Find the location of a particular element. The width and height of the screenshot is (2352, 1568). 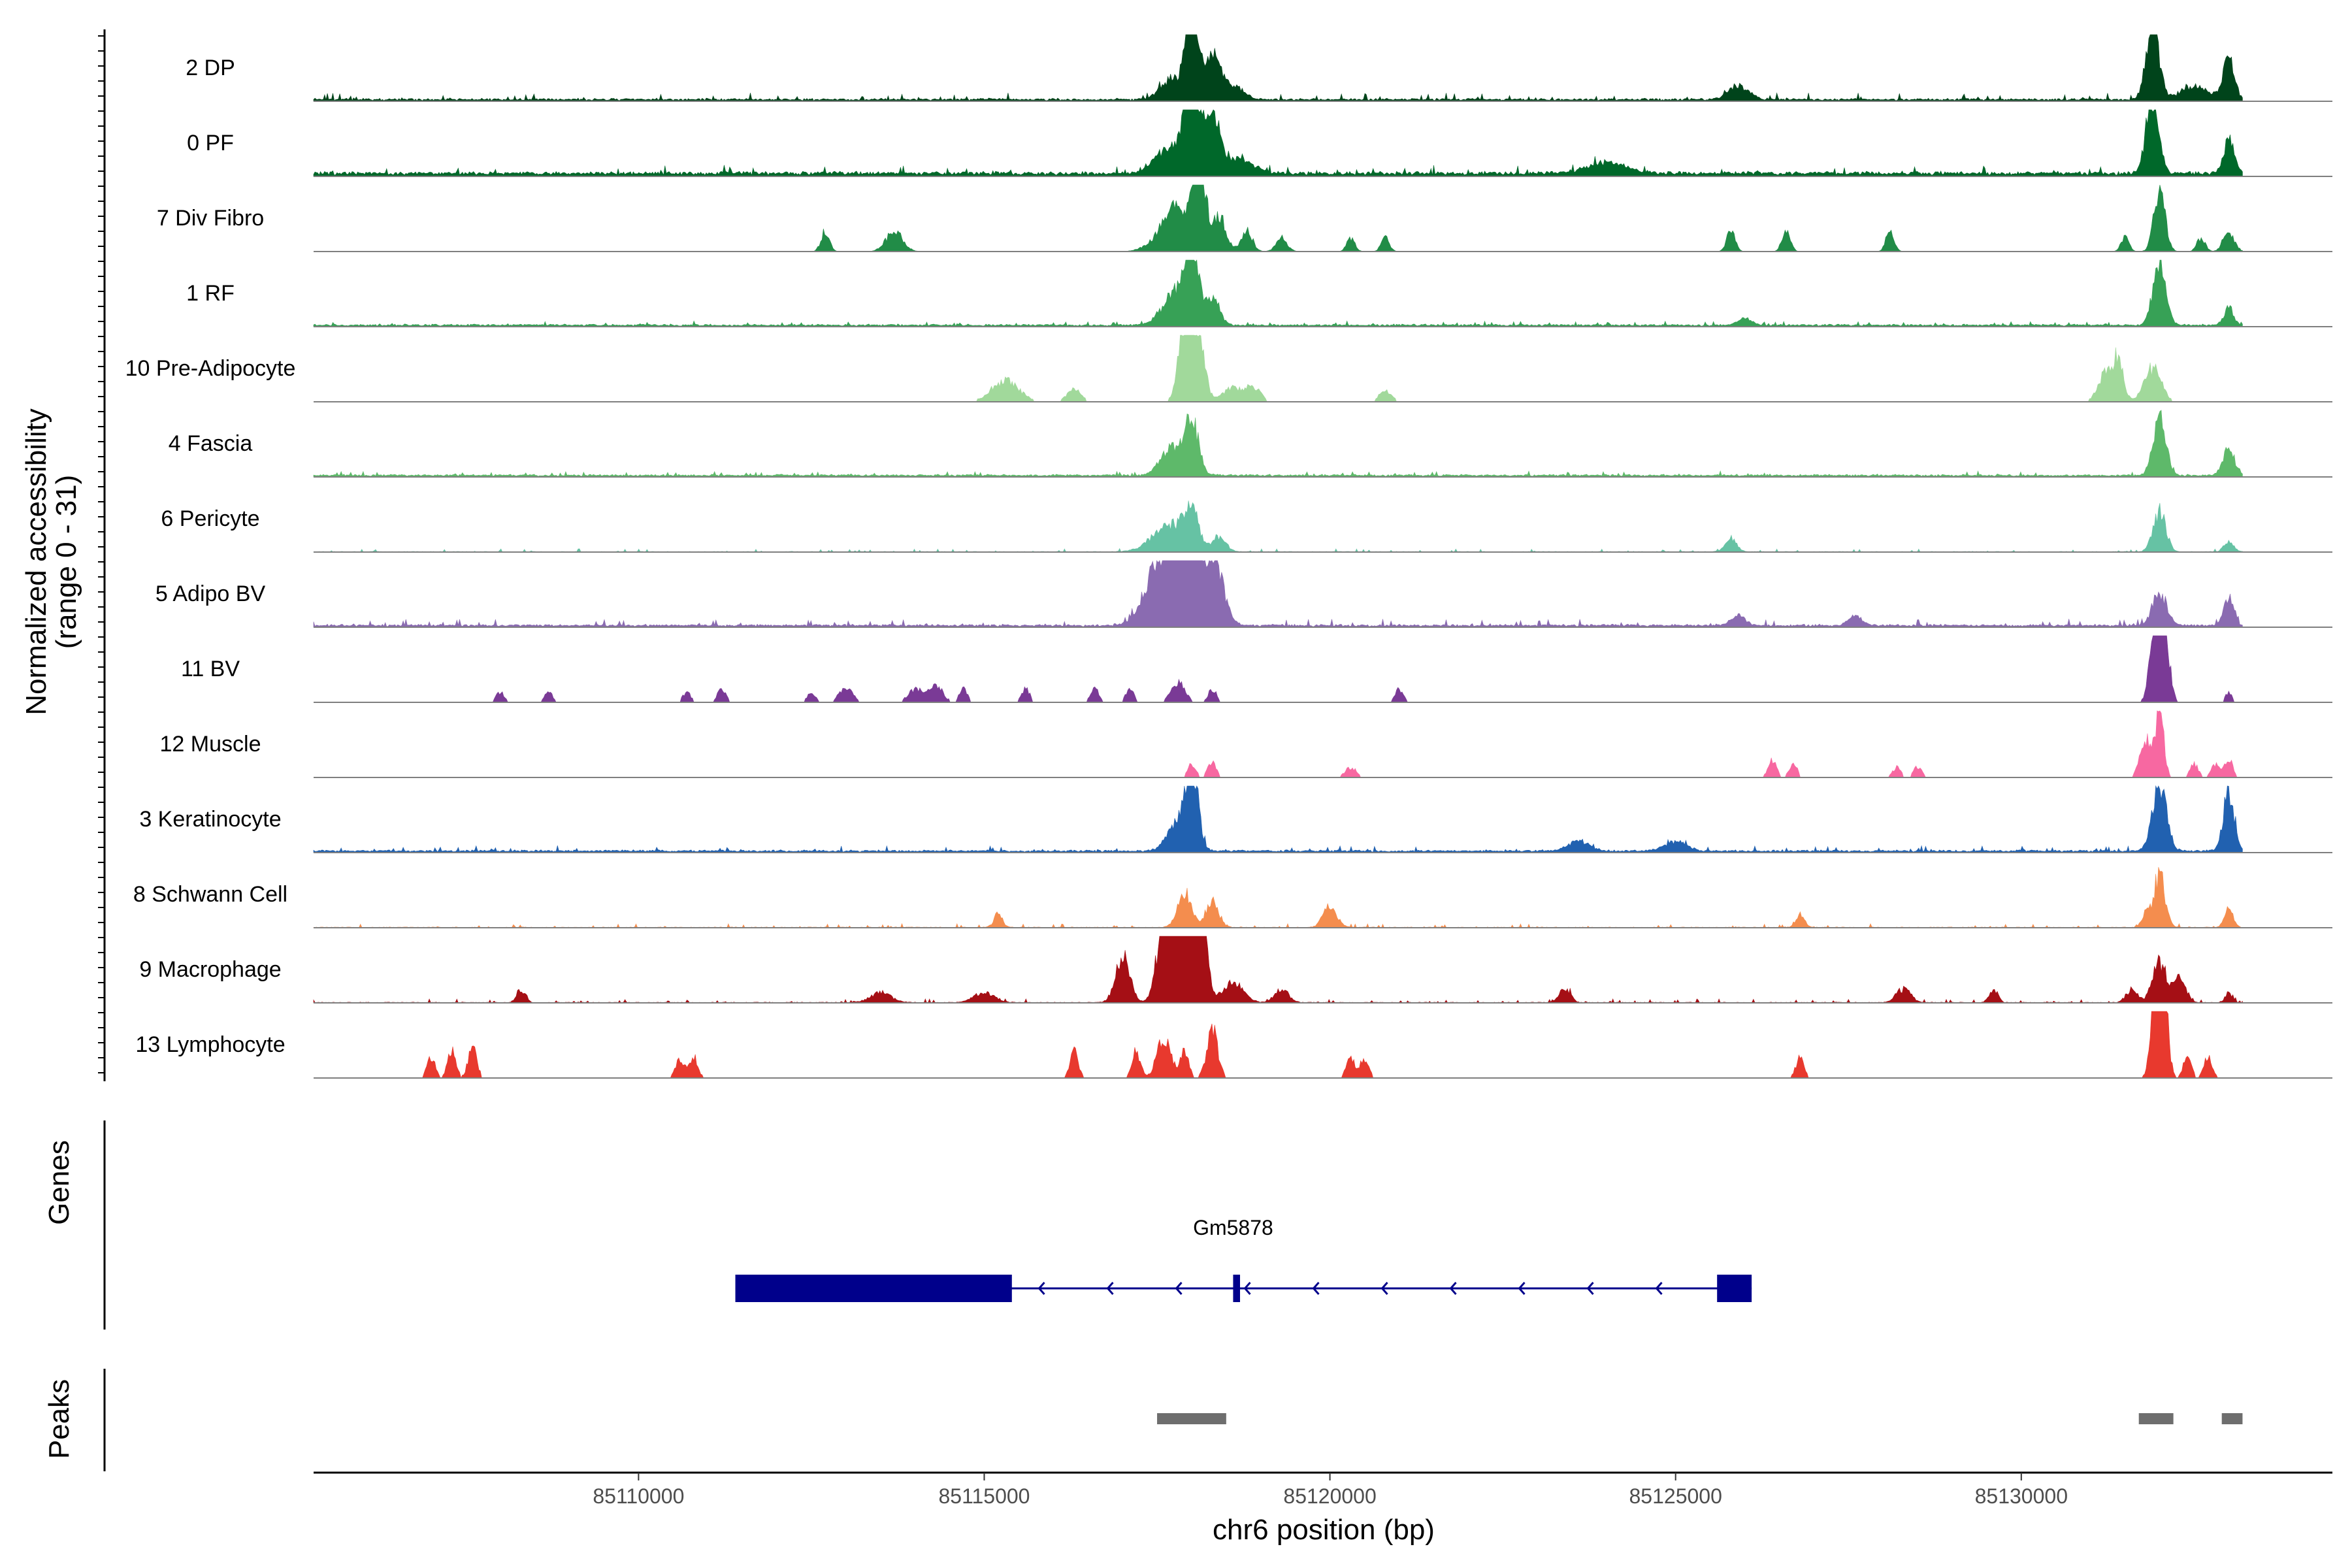

coverage-track: 6 Pericyte is located at coordinates (1246, 526).